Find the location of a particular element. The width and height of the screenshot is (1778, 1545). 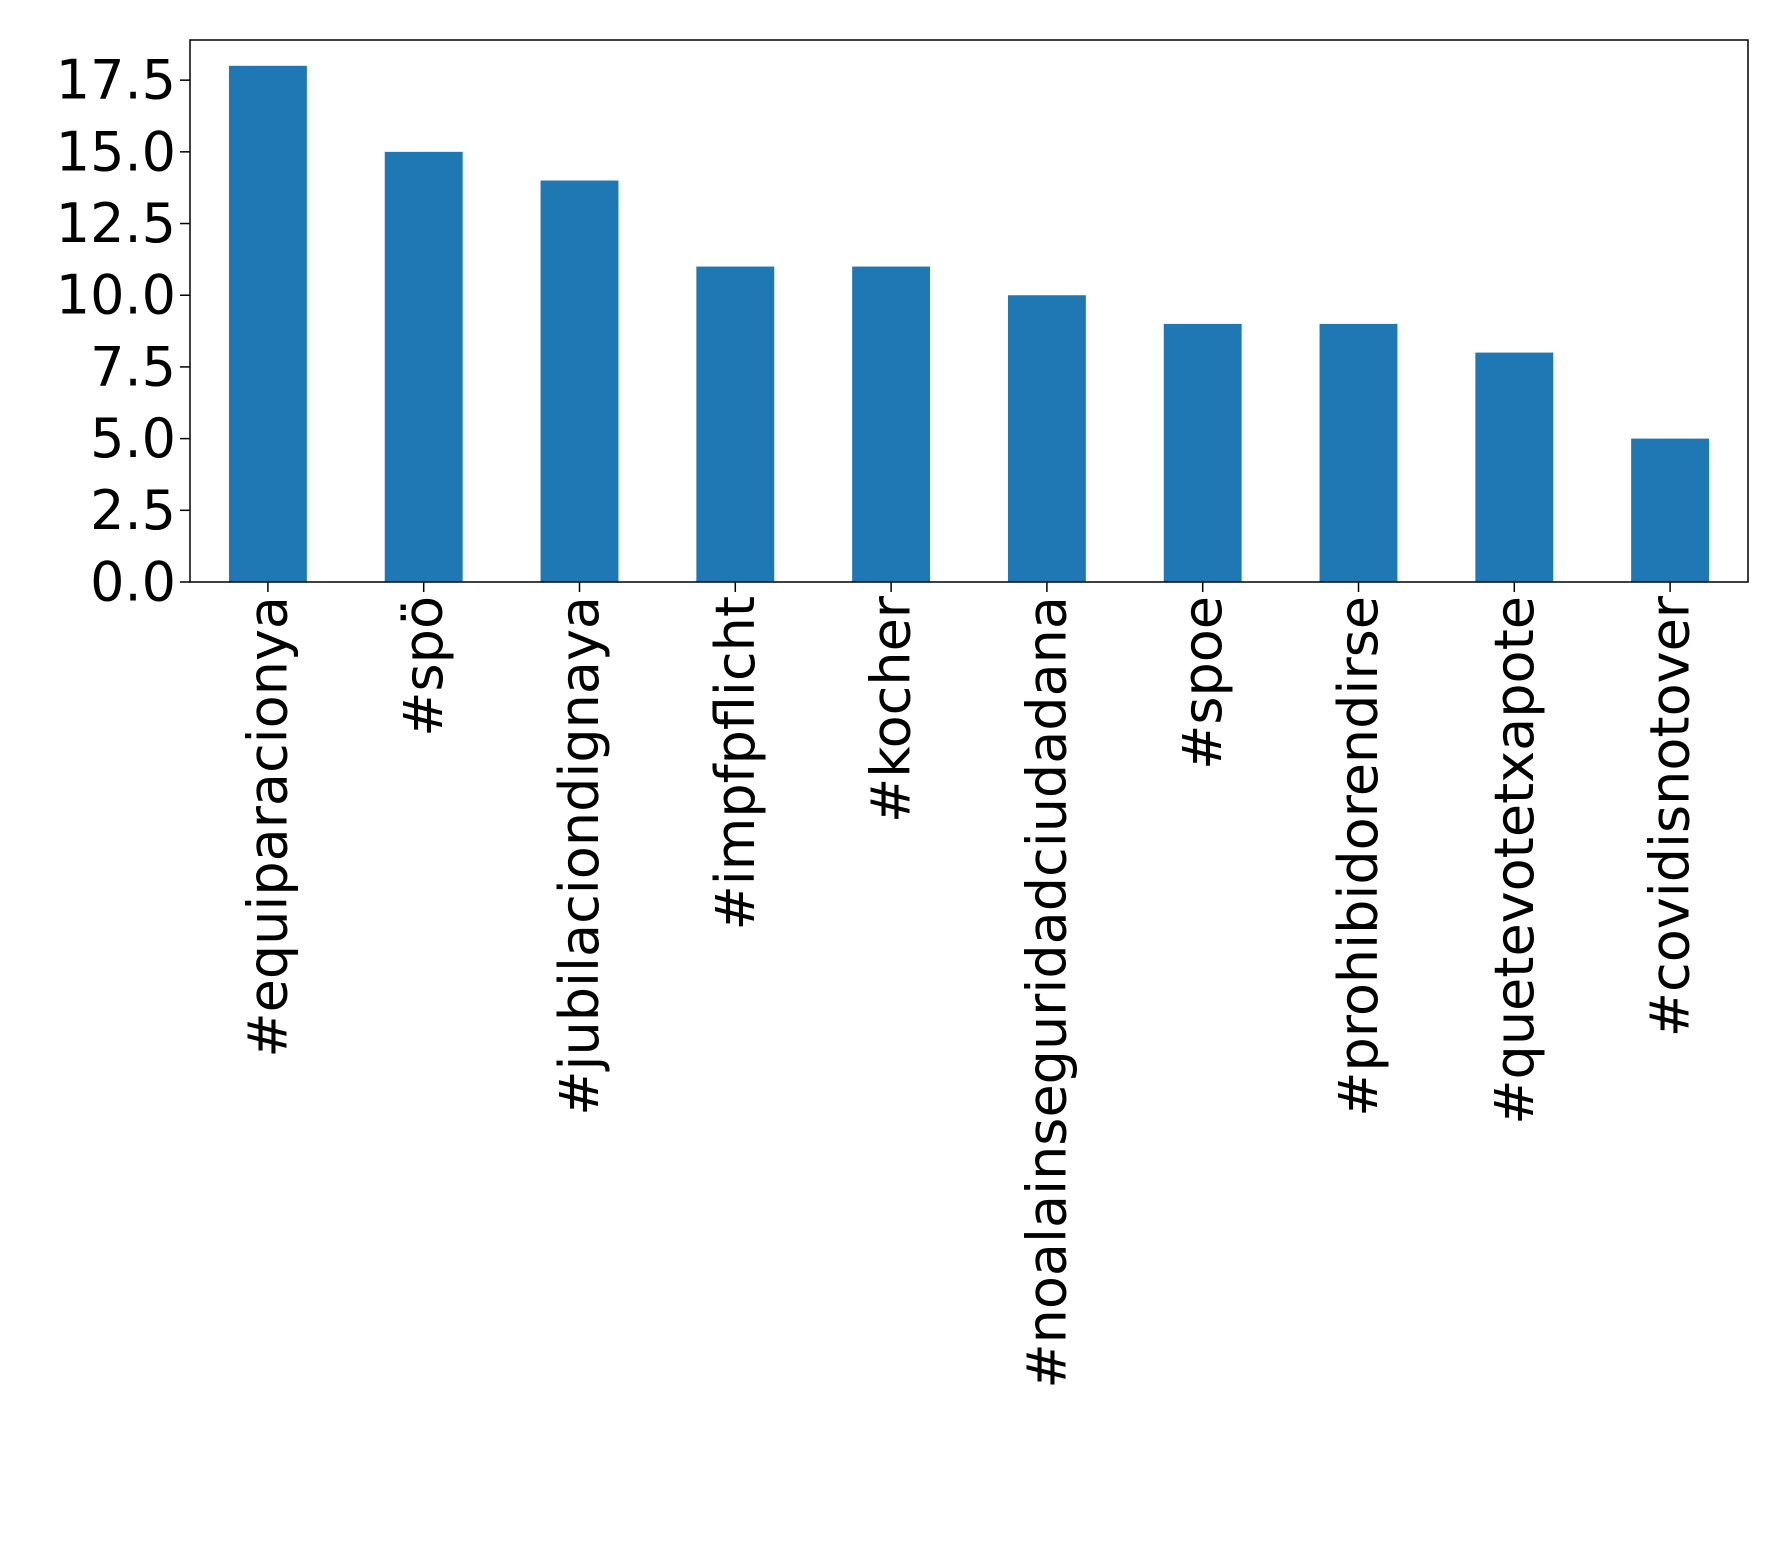

y-tick-label: 15.0 is located at coordinates (116, 151).